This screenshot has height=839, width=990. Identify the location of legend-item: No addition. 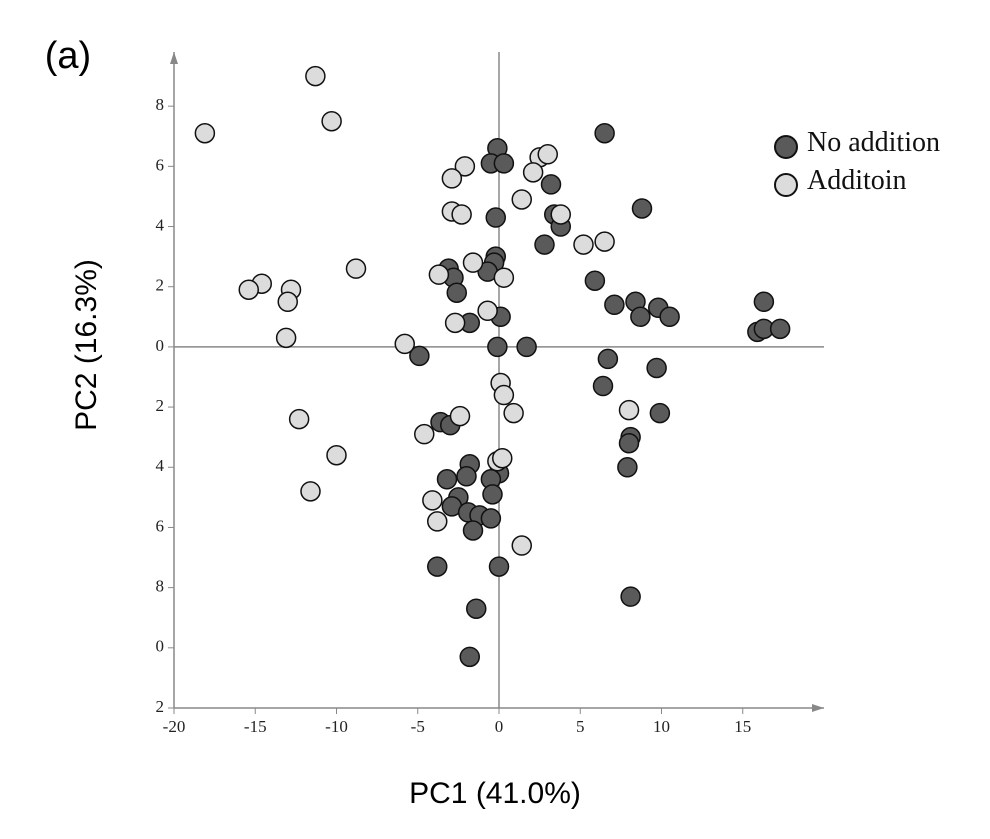
(860, 144).